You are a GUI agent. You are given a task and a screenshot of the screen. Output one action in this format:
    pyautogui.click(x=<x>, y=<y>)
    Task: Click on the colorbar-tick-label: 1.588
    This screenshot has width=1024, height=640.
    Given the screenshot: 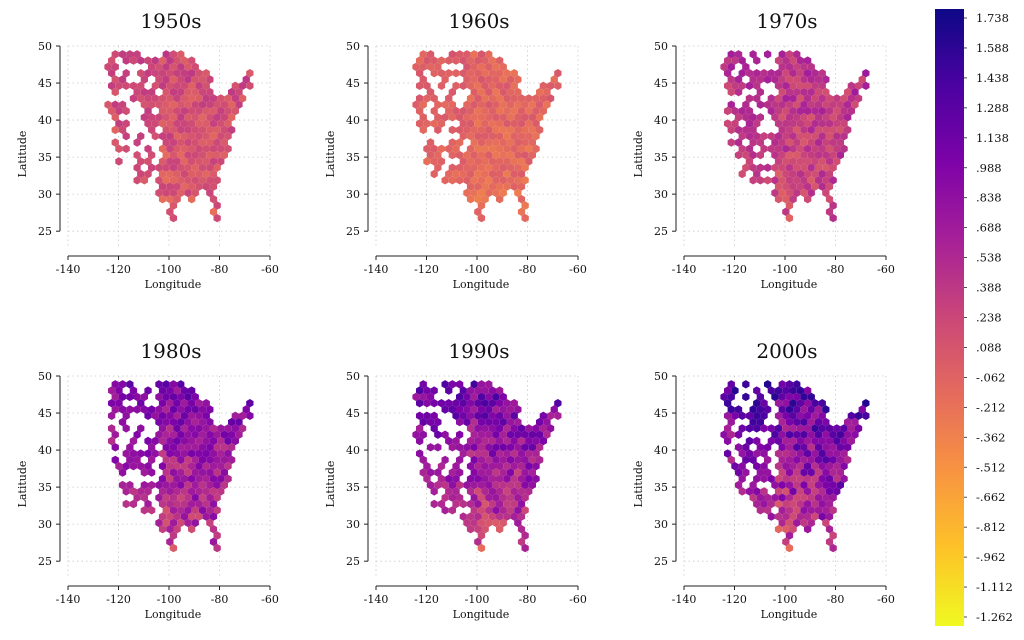 What is the action you would take?
    pyautogui.click(x=992, y=48)
    